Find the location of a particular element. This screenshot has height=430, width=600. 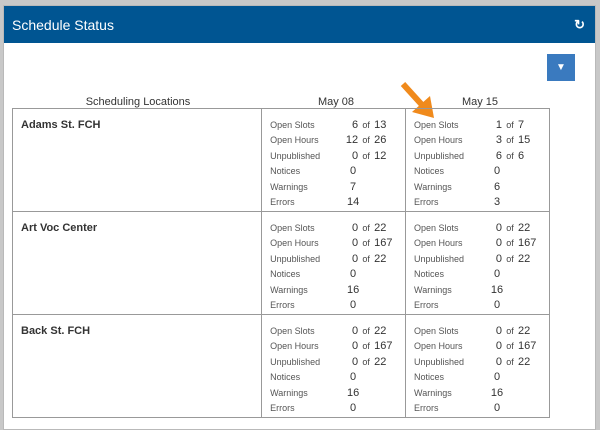

stat-value: 1 is located at coordinates (499, 124).